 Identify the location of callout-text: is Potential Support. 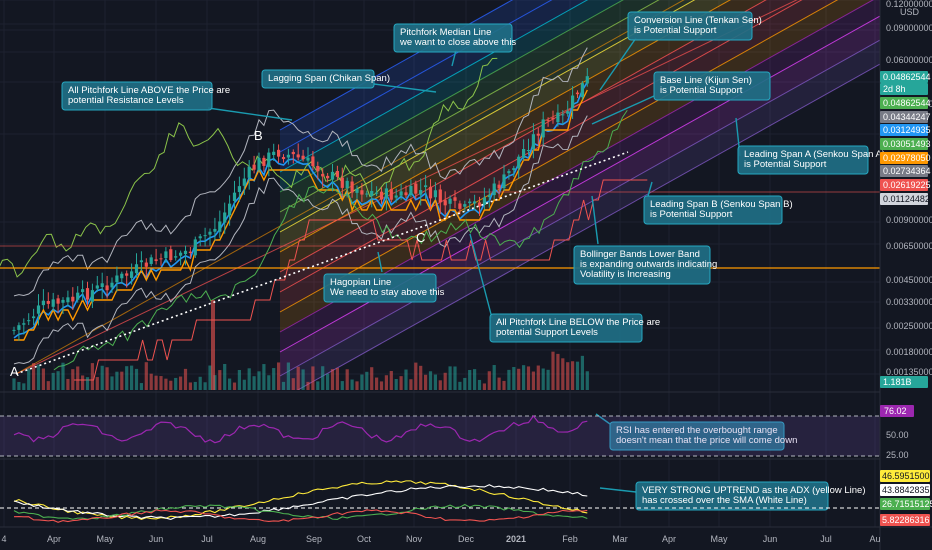
(675, 30).